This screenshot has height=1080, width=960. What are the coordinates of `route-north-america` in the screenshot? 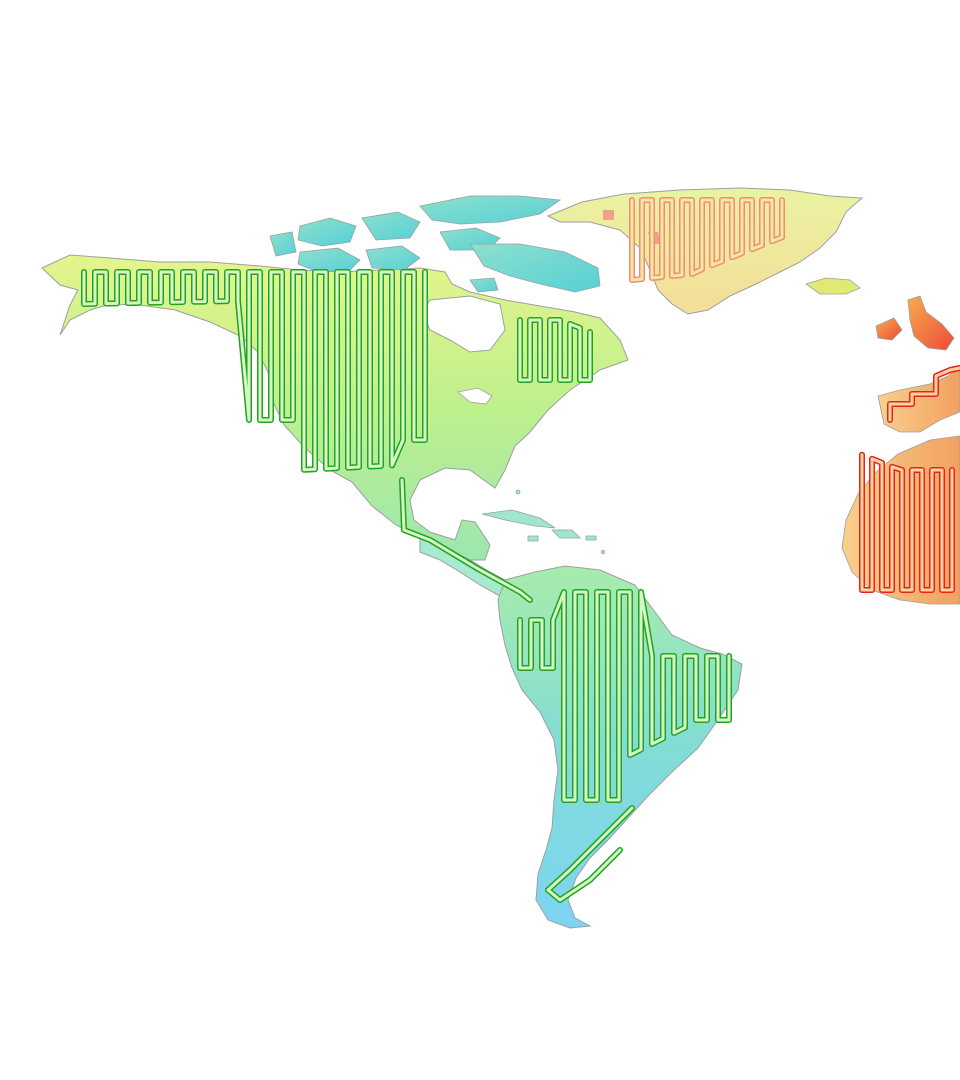 It's located at (254, 371).